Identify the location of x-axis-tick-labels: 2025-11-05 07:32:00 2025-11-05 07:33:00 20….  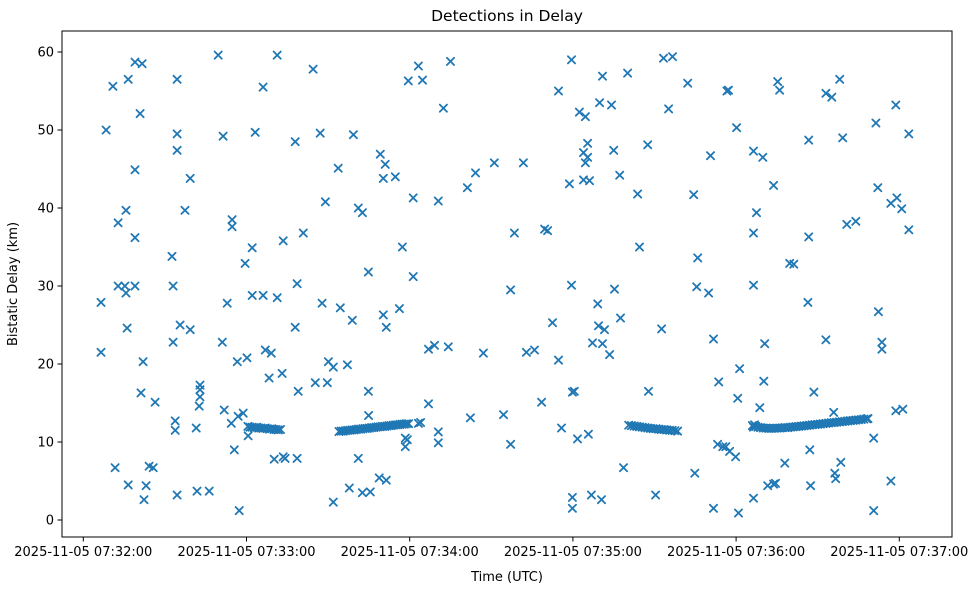
(491, 552).